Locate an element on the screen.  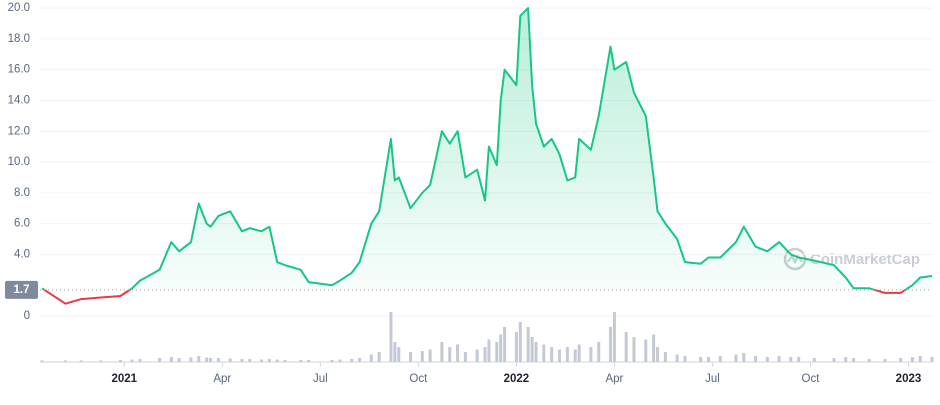
y-tick-label: 4.0 is located at coordinates (22, 254).